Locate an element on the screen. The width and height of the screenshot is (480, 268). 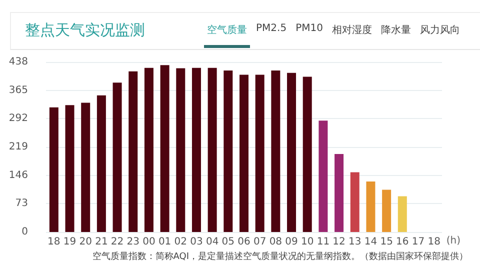
text: 空气质量指数：简称AQI，是定量描述空气质量状况的无量纲指数。（数据由国家环保部提供） is located at coordinates (279, 256).